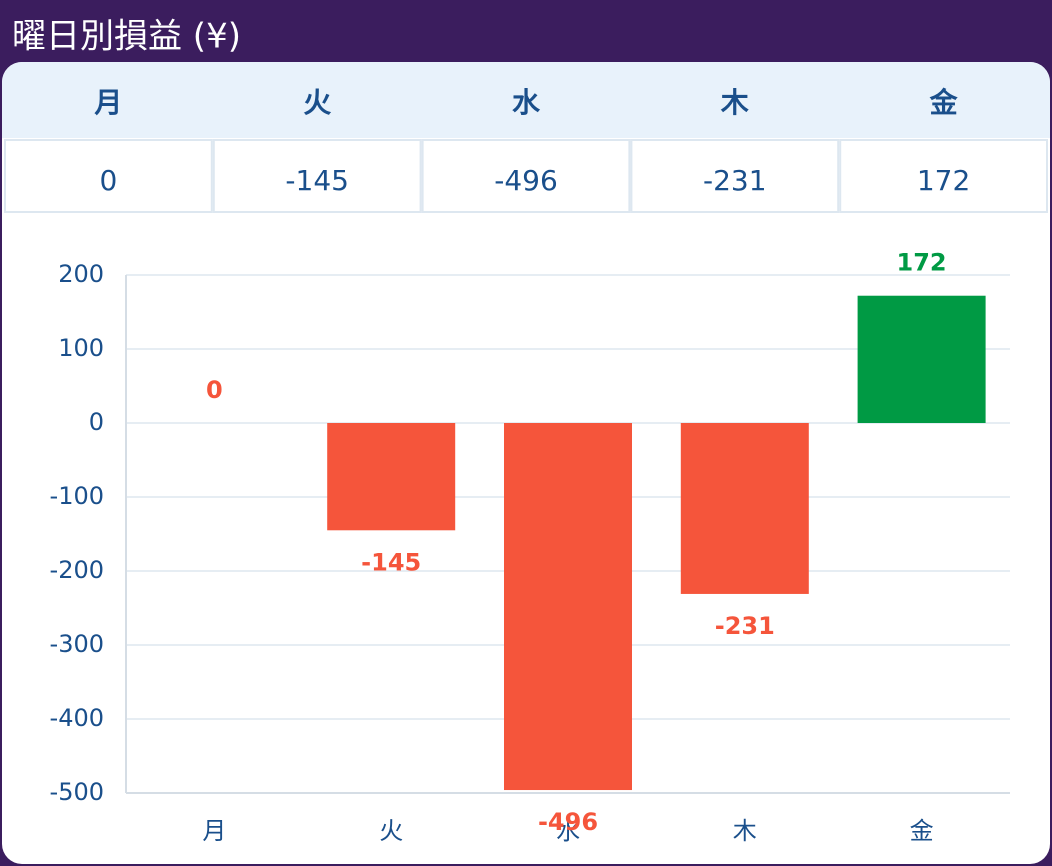 This screenshot has height=866, width=1052. I want to click on table-header-cell: 水, so click(526, 102).